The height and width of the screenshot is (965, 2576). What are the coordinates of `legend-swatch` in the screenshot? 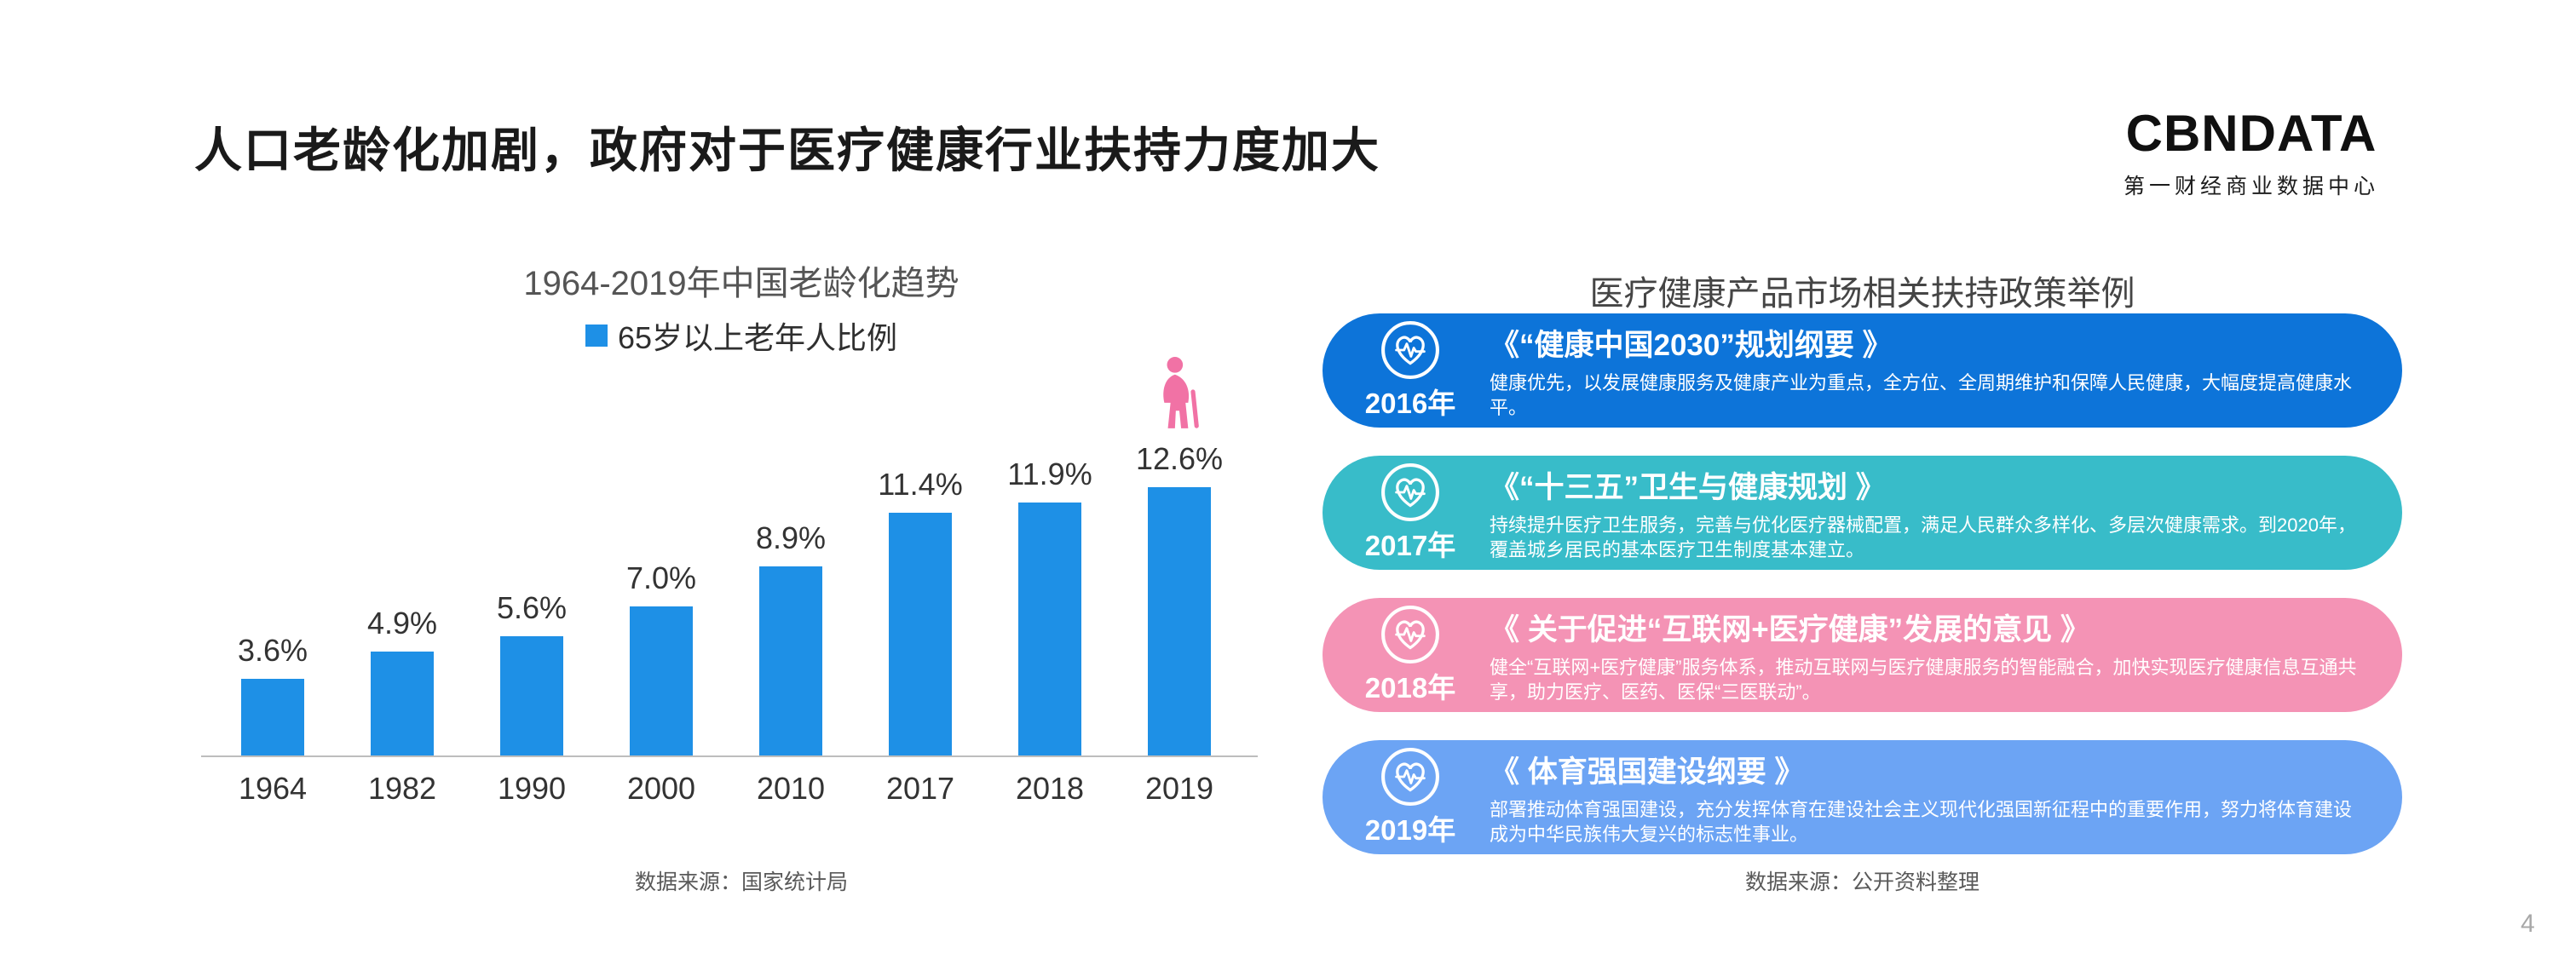 It's located at (596, 336).